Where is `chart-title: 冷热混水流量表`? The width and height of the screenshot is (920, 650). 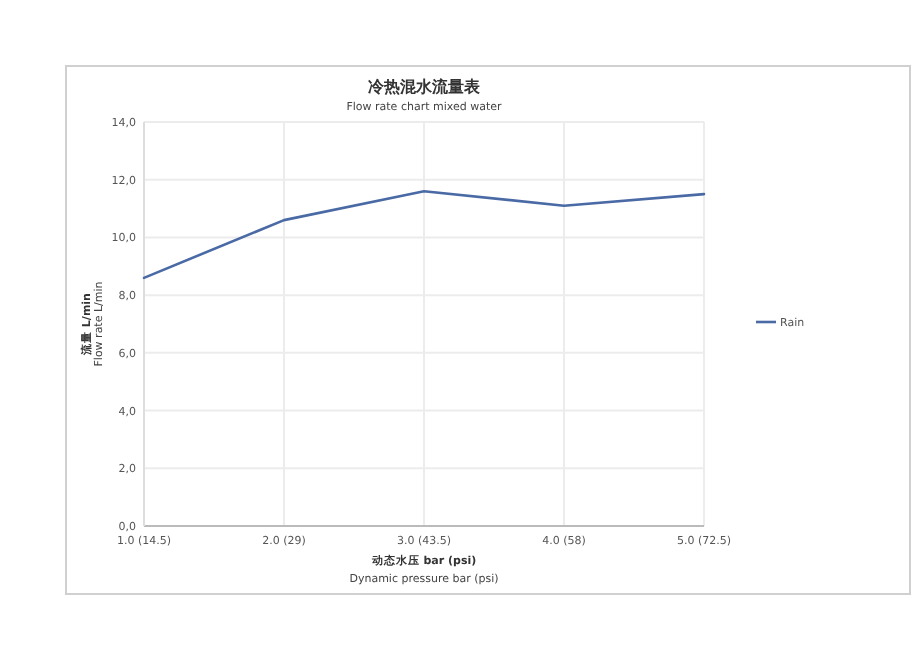 chart-title: 冷热混水流量表 is located at coordinates (425, 86).